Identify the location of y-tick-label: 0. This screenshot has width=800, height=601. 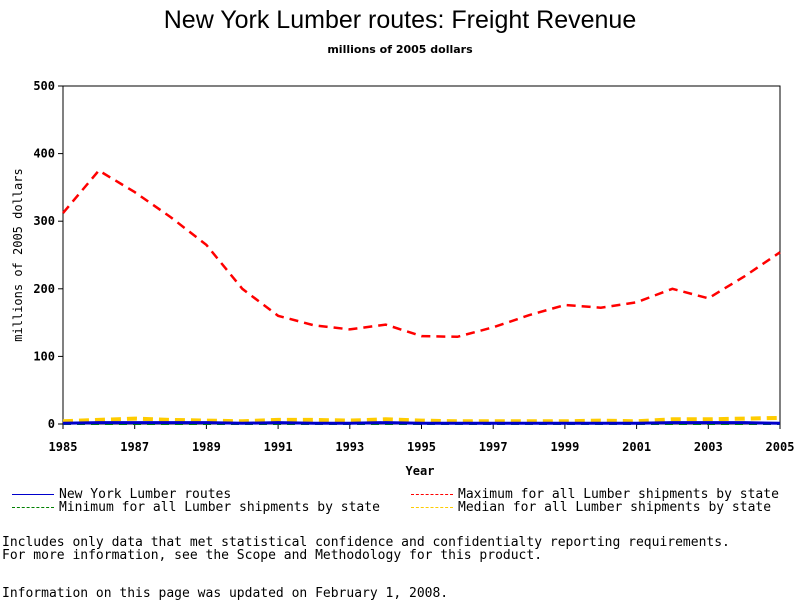
(51, 424).